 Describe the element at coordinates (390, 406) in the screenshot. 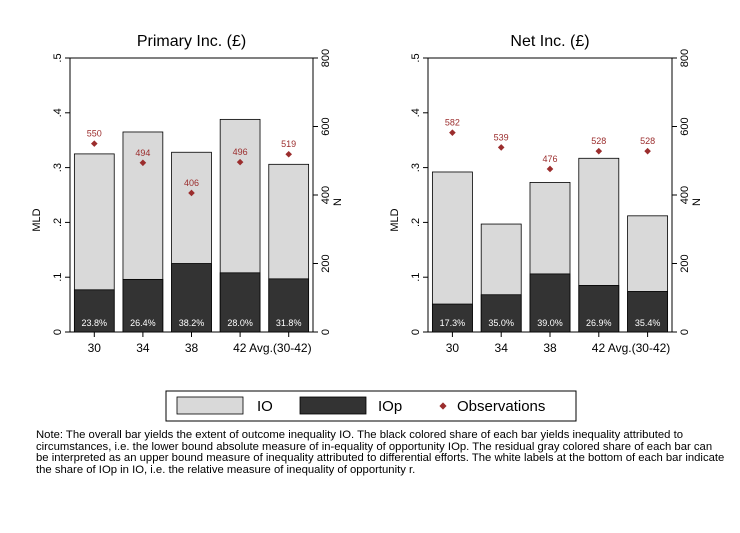

I see `legend-label-iop: IOp` at that location.